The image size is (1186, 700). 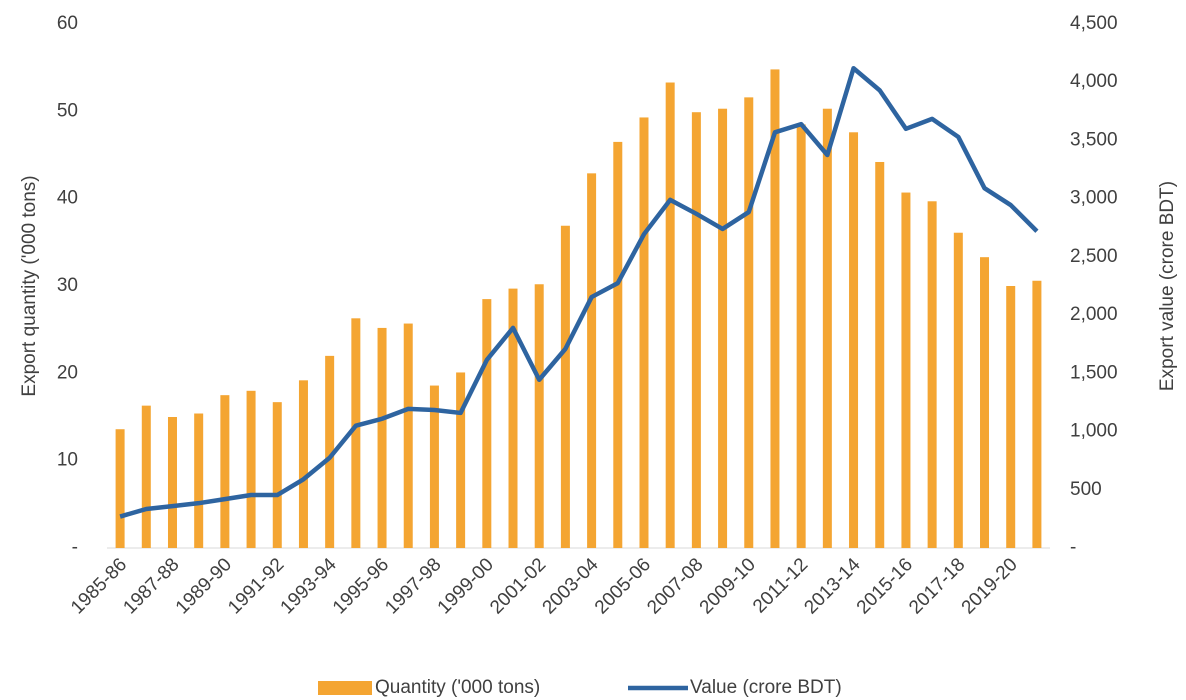 I want to click on x-tick-label: 2015-16, so click(x=885, y=586).